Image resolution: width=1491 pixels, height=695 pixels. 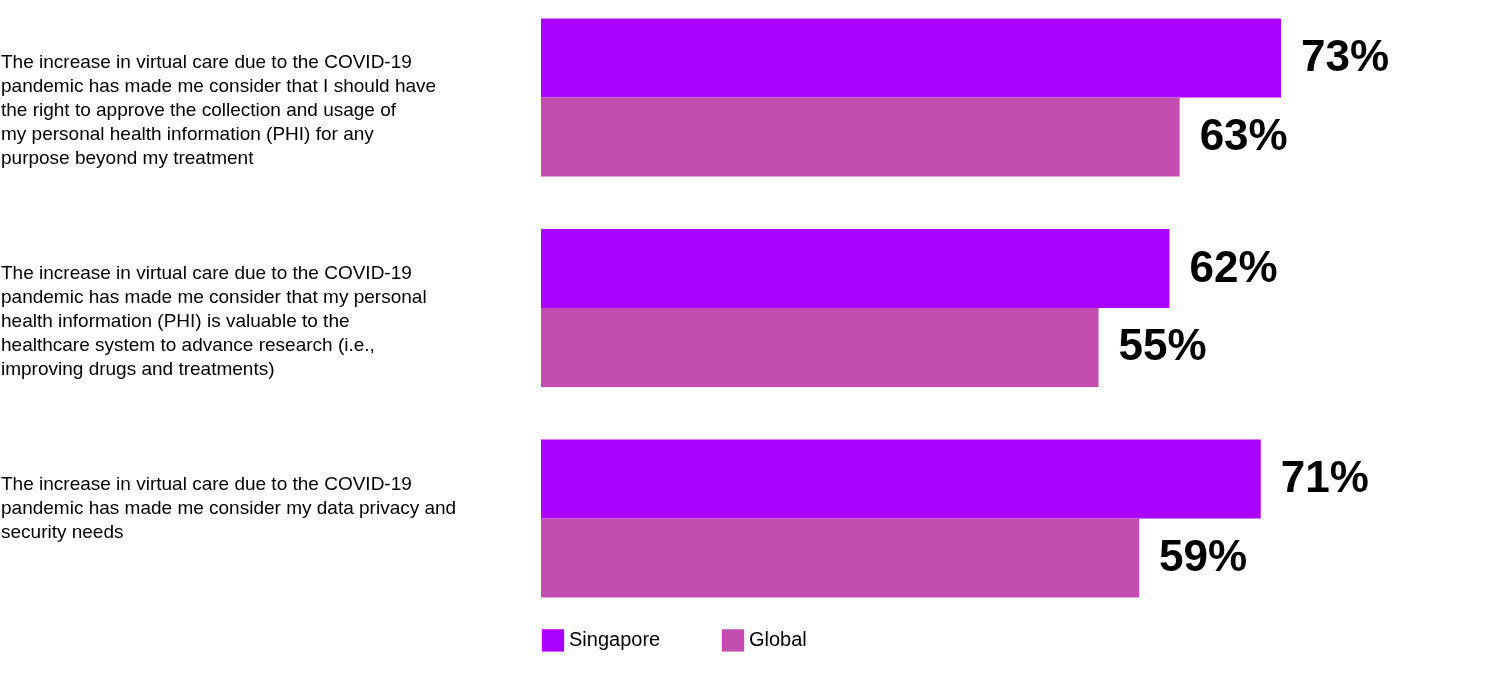 What do you see at coordinates (219, 110) in the screenshot?
I see `y-tick-label: The increase in virtual care due to the COVID-19 pandemic has made me consider that I should have the right to approve the collection and usage of my personal health information (PHI) for any purpose beyond my treatment` at bounding box center [219, 110].